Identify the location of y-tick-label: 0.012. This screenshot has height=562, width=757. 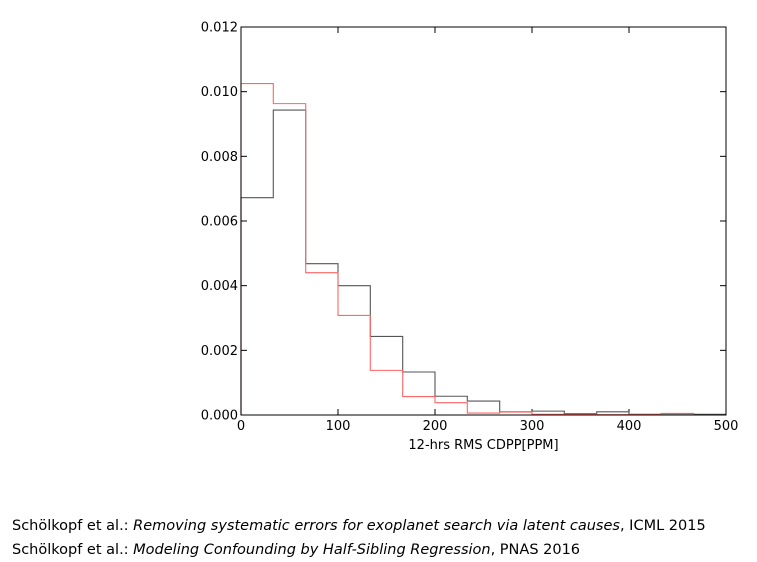
(219, 28).